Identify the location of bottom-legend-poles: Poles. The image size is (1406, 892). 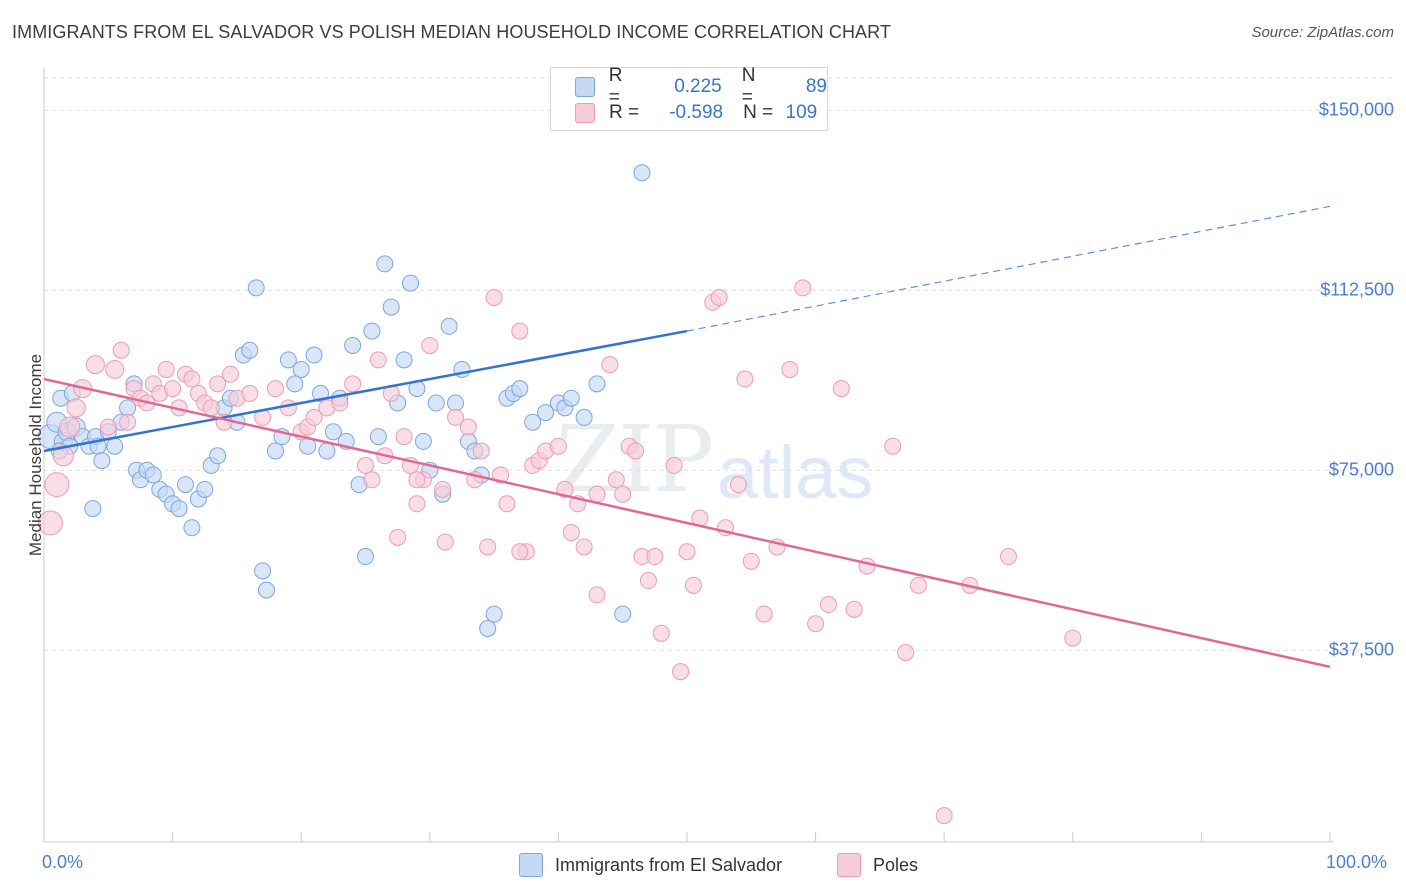
(877, 865).